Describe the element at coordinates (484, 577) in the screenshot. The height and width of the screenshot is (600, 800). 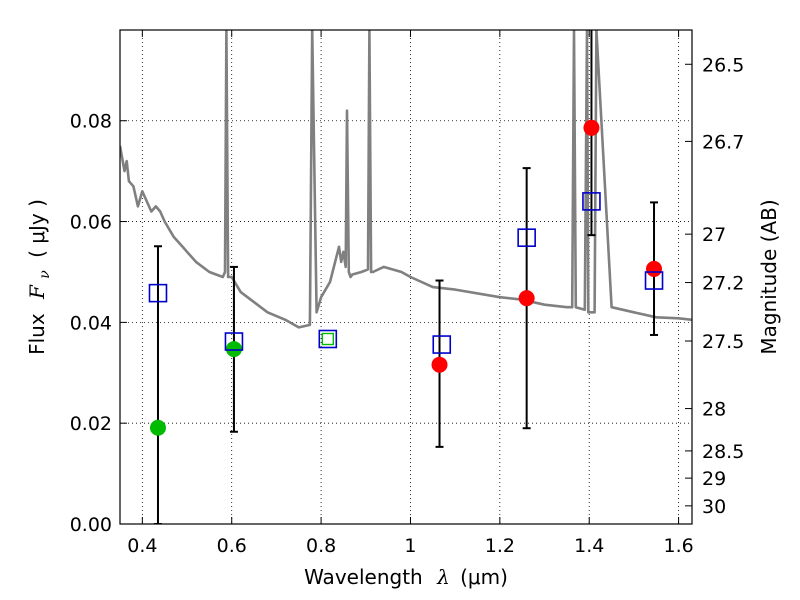
I see `x-axis-label-unit: (μm)` at that location.